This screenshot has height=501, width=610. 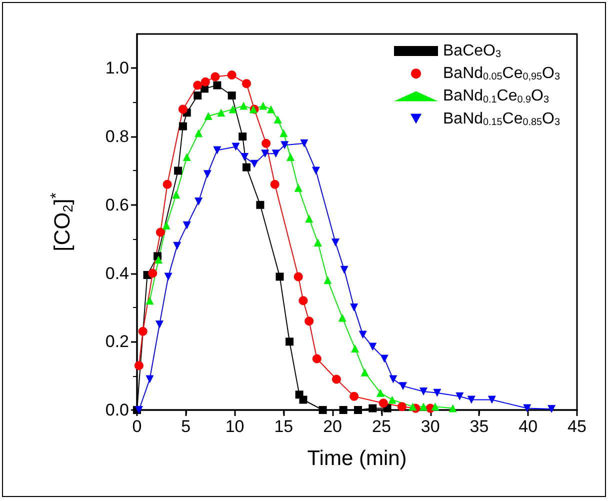 I want to click on y-tick-label: 0.2, so click(x=117, y=342).